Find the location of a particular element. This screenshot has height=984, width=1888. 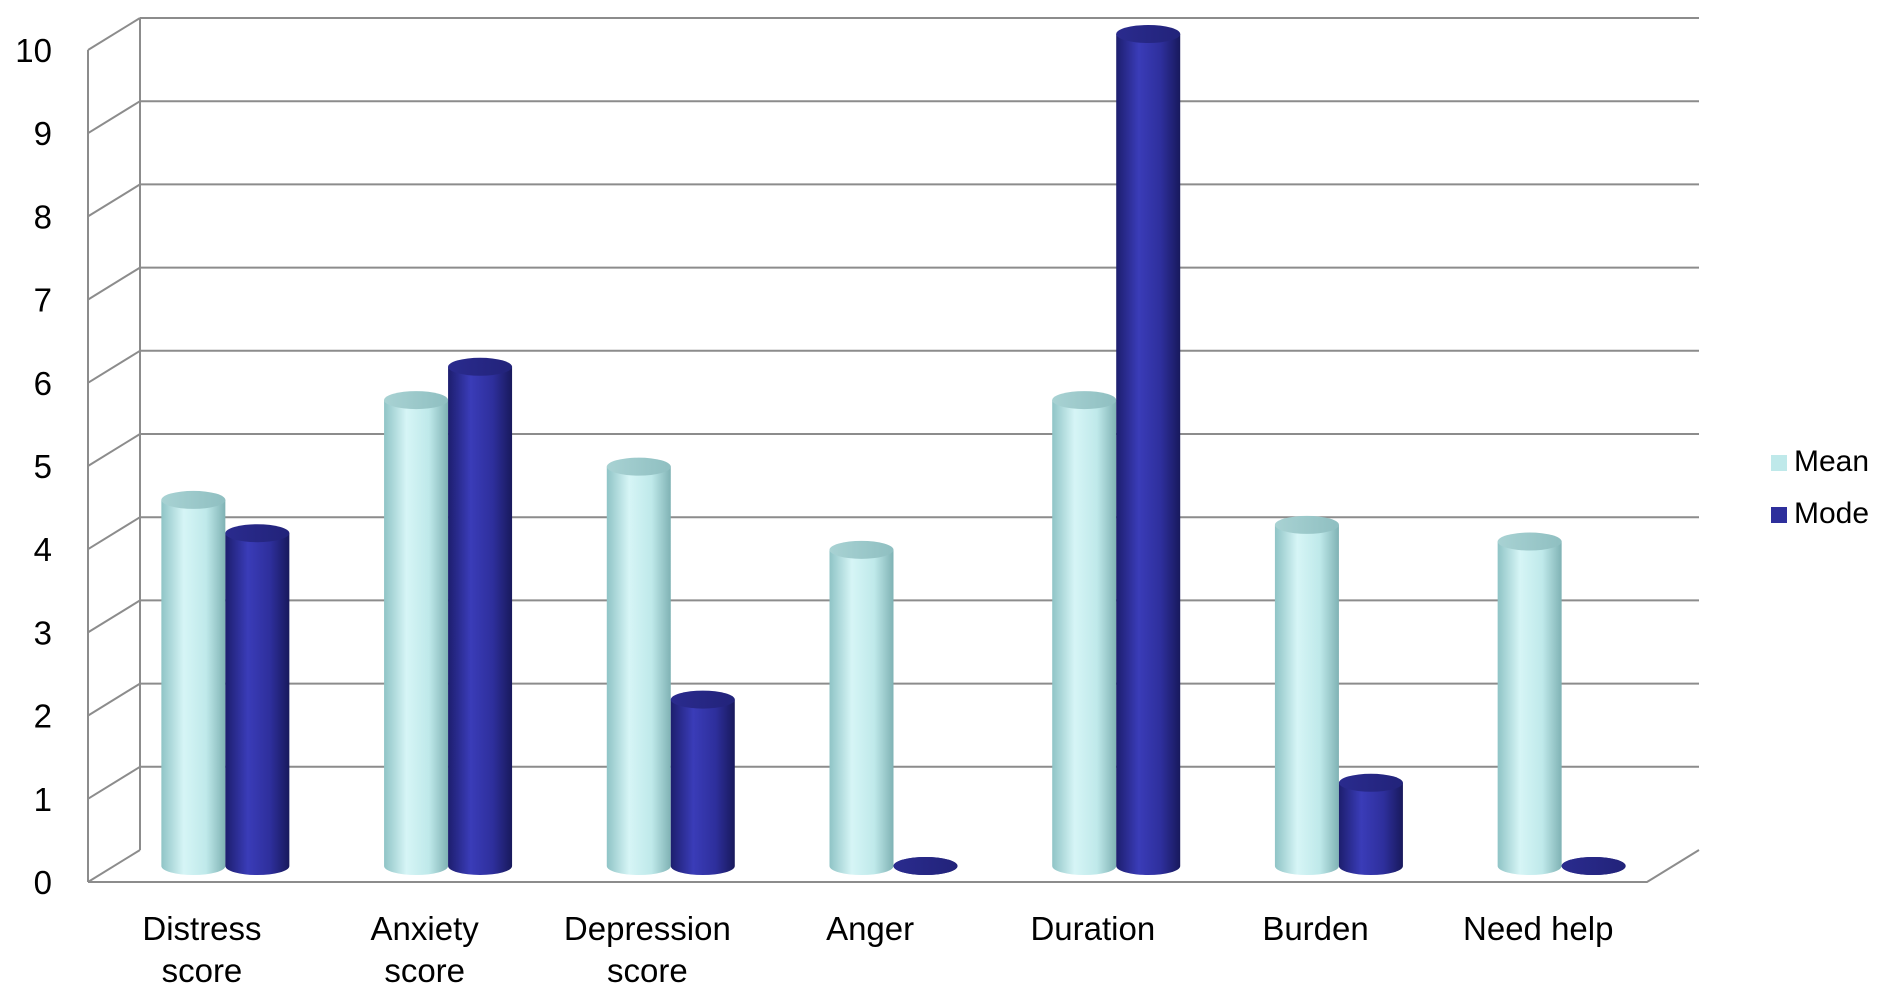

legend-swatch-mode is located at coordinates (1779, 515).